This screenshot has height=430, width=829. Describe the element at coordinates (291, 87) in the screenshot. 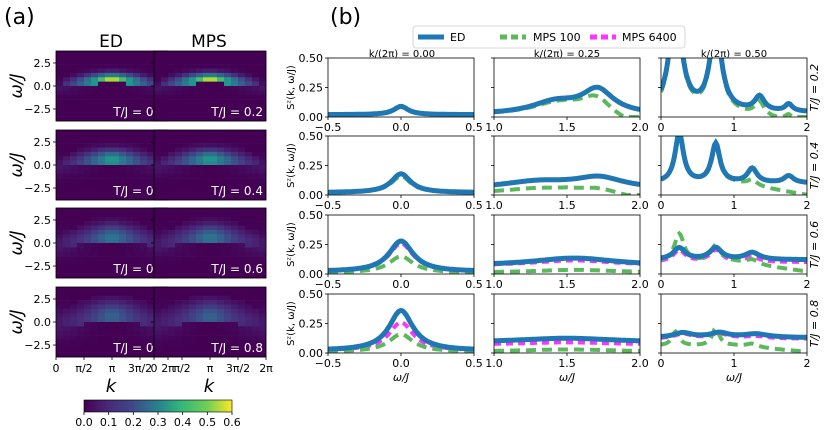

I see `line-ylabel: Sᶻ(k, ω/J)` at that location.